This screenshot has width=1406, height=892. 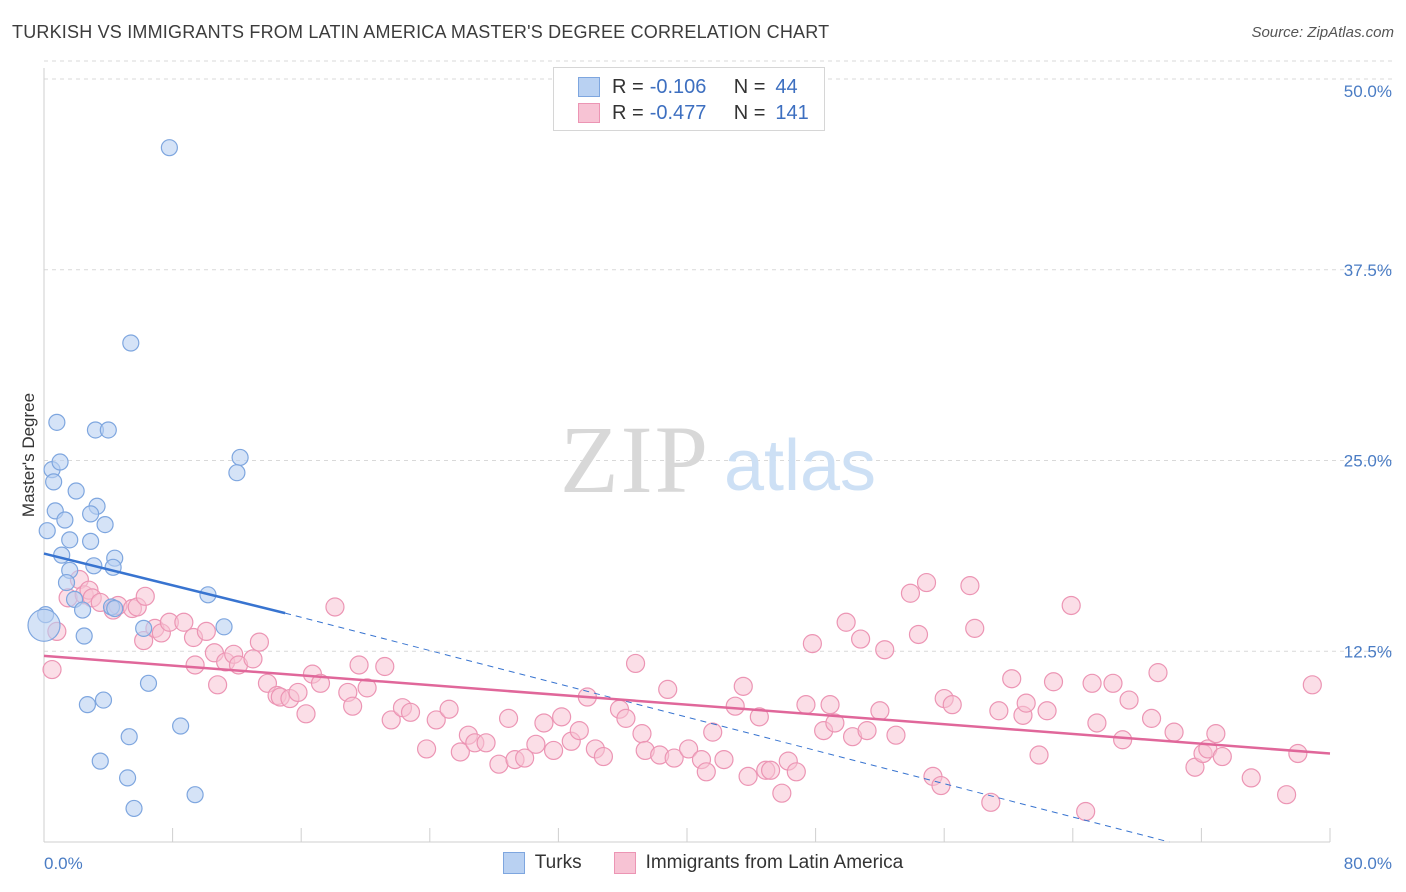 What do you see at coordinates (628, 86) in the screenshot?
I see `legend-r-label: R =` at bounding box center [628, 86].